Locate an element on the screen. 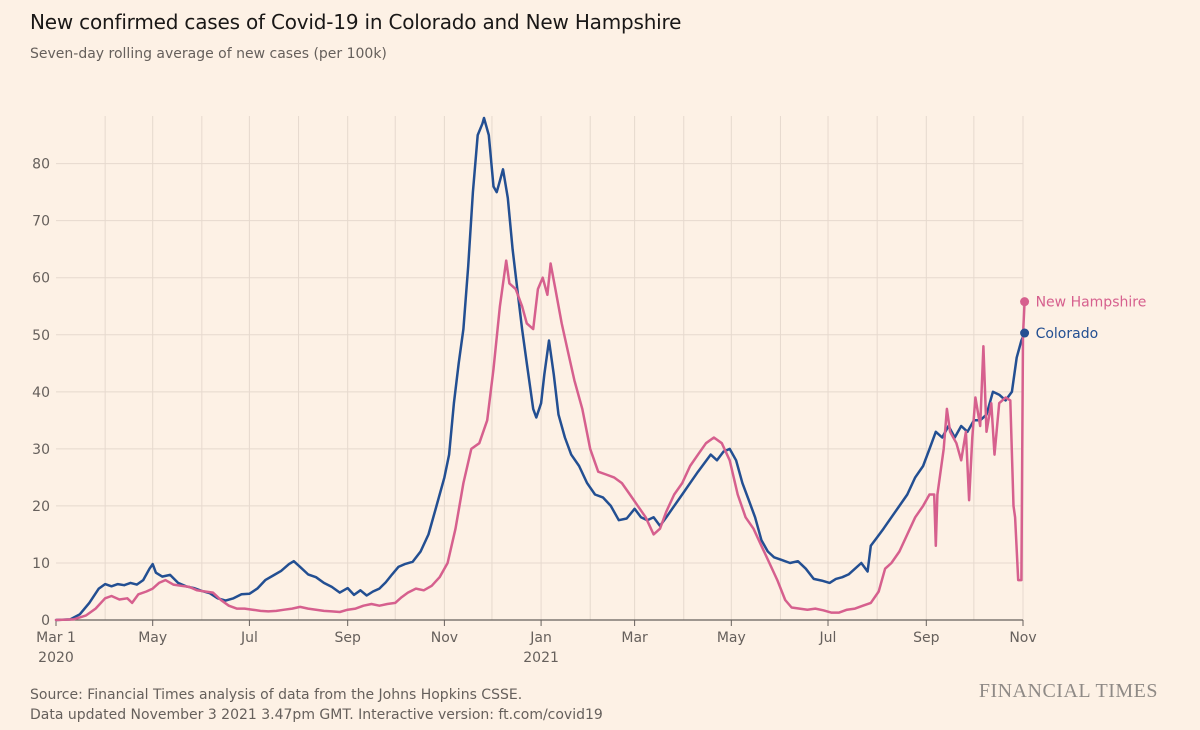 This screenshot has width=1200, height=730. new-hampshire-end-marker is located at coordinates (1025, 302).